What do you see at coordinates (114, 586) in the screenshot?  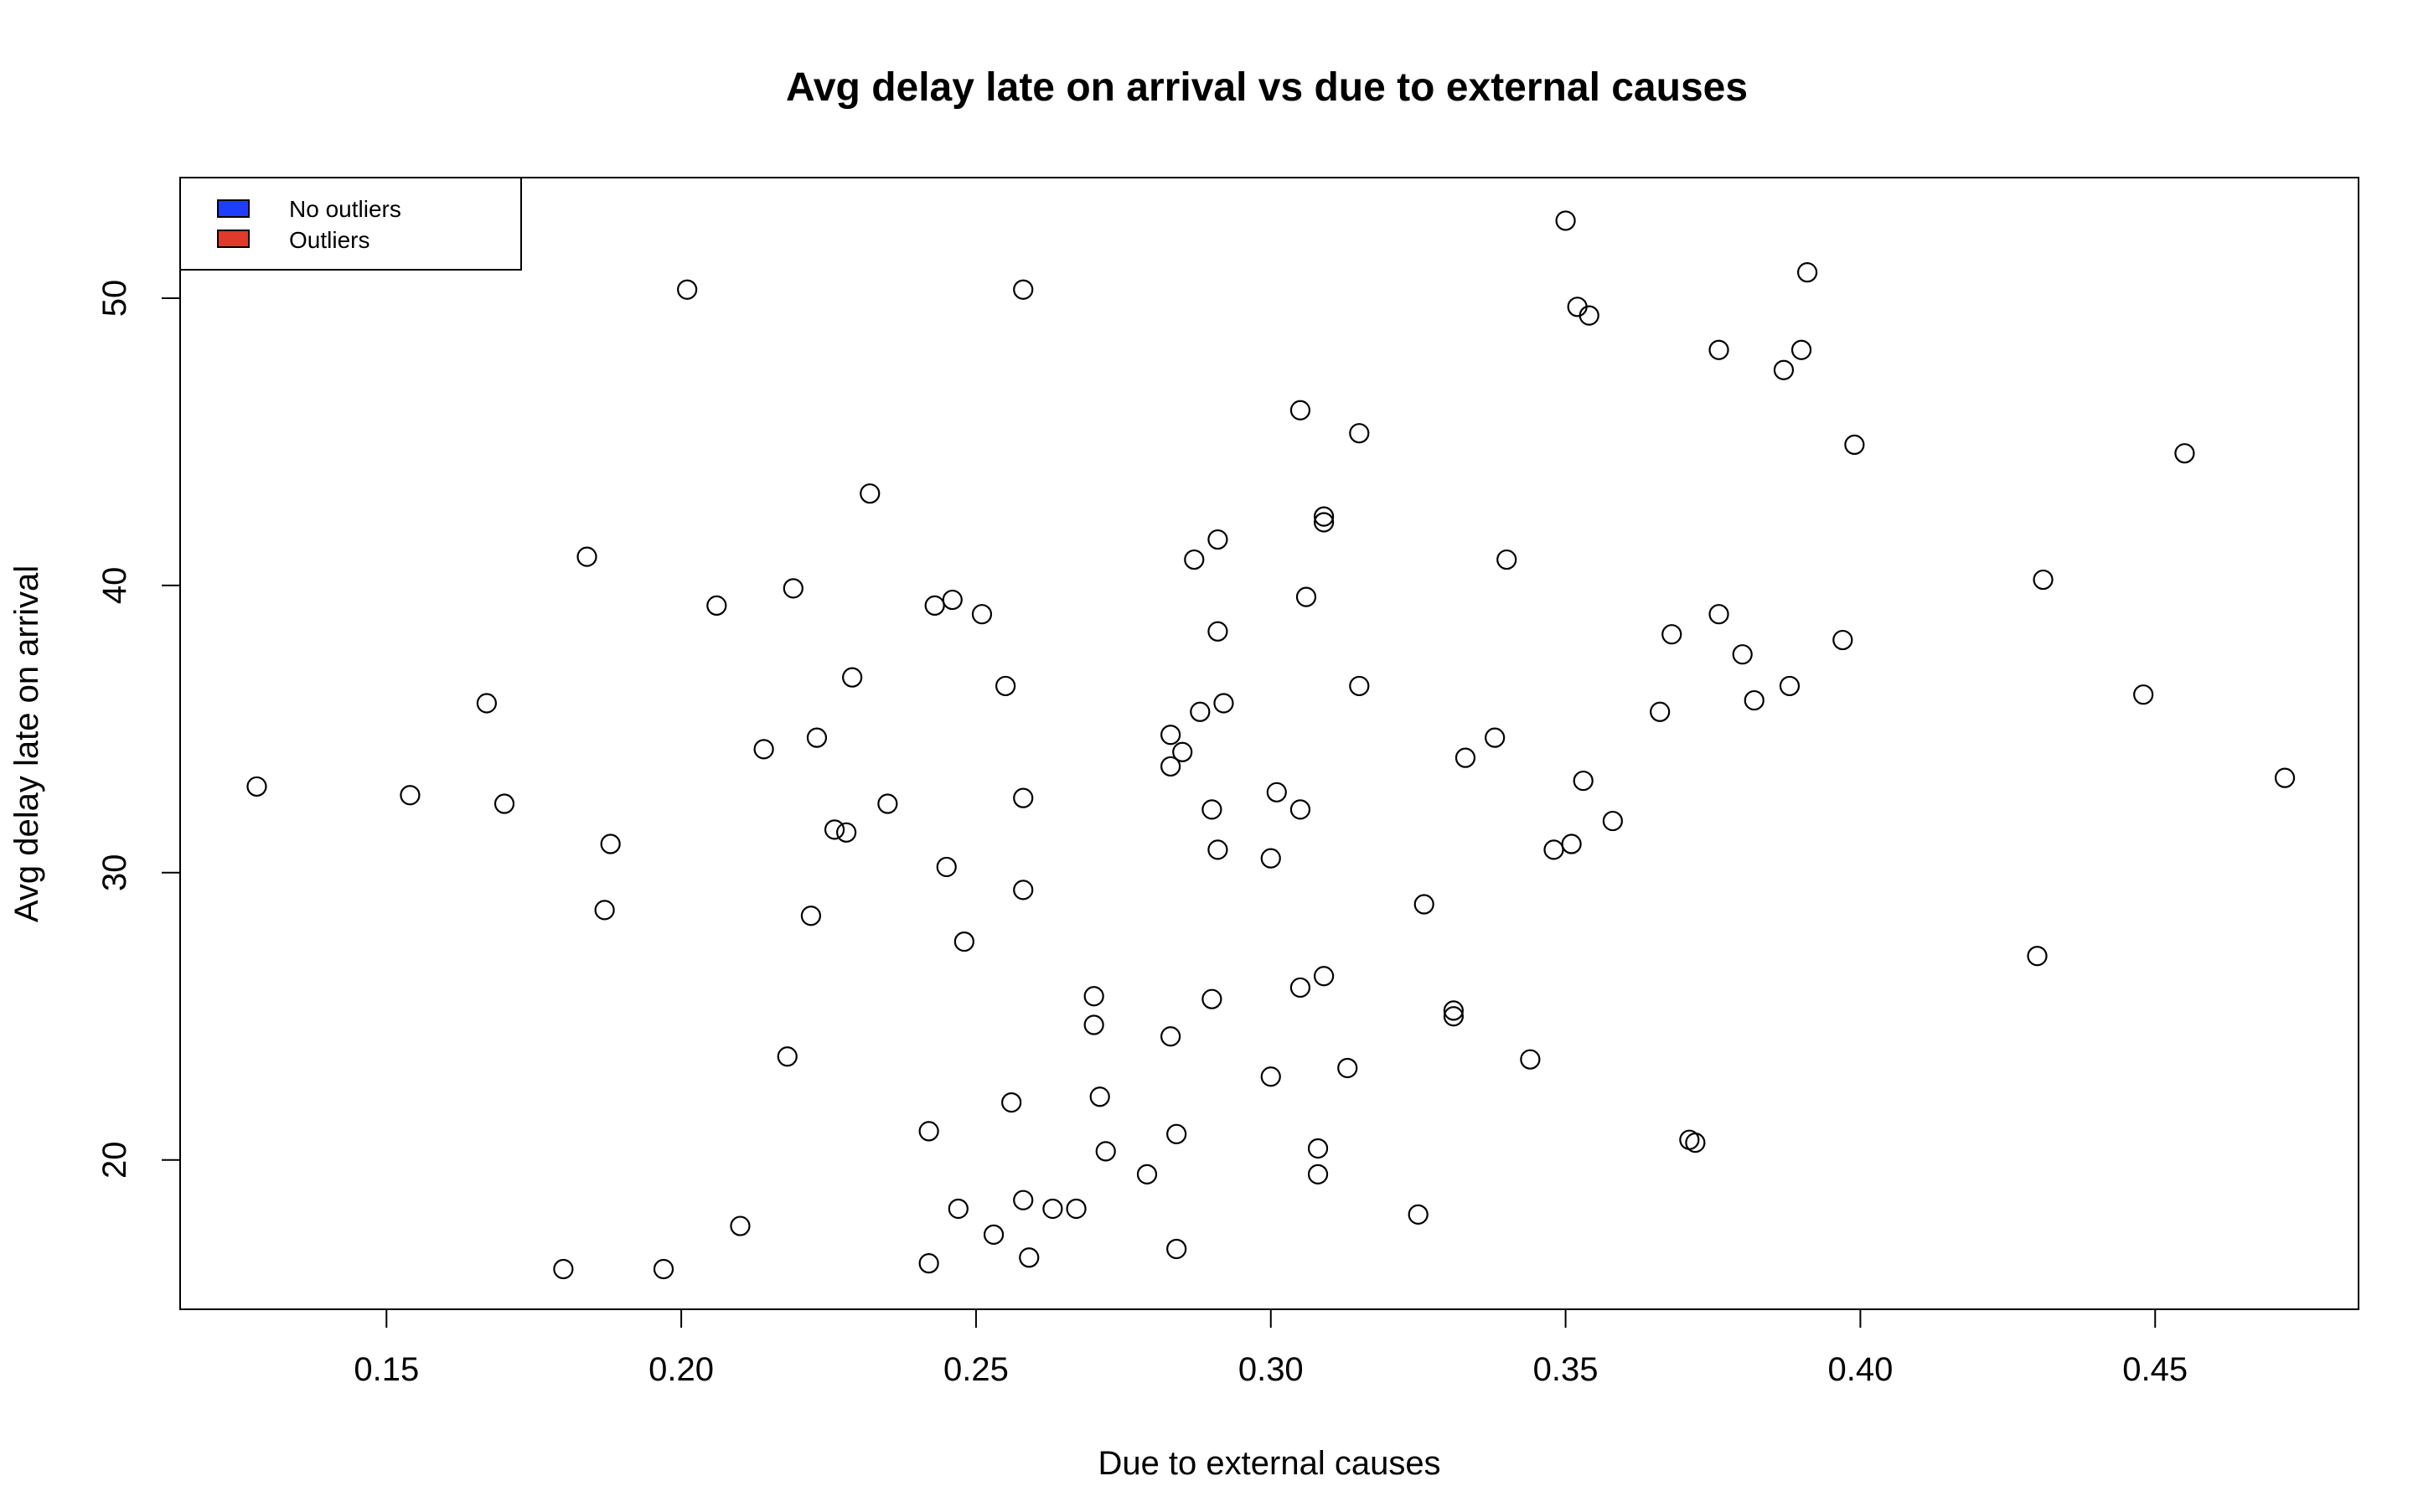 I see `y-tick-label: 40` at bounding box center [114, 586].